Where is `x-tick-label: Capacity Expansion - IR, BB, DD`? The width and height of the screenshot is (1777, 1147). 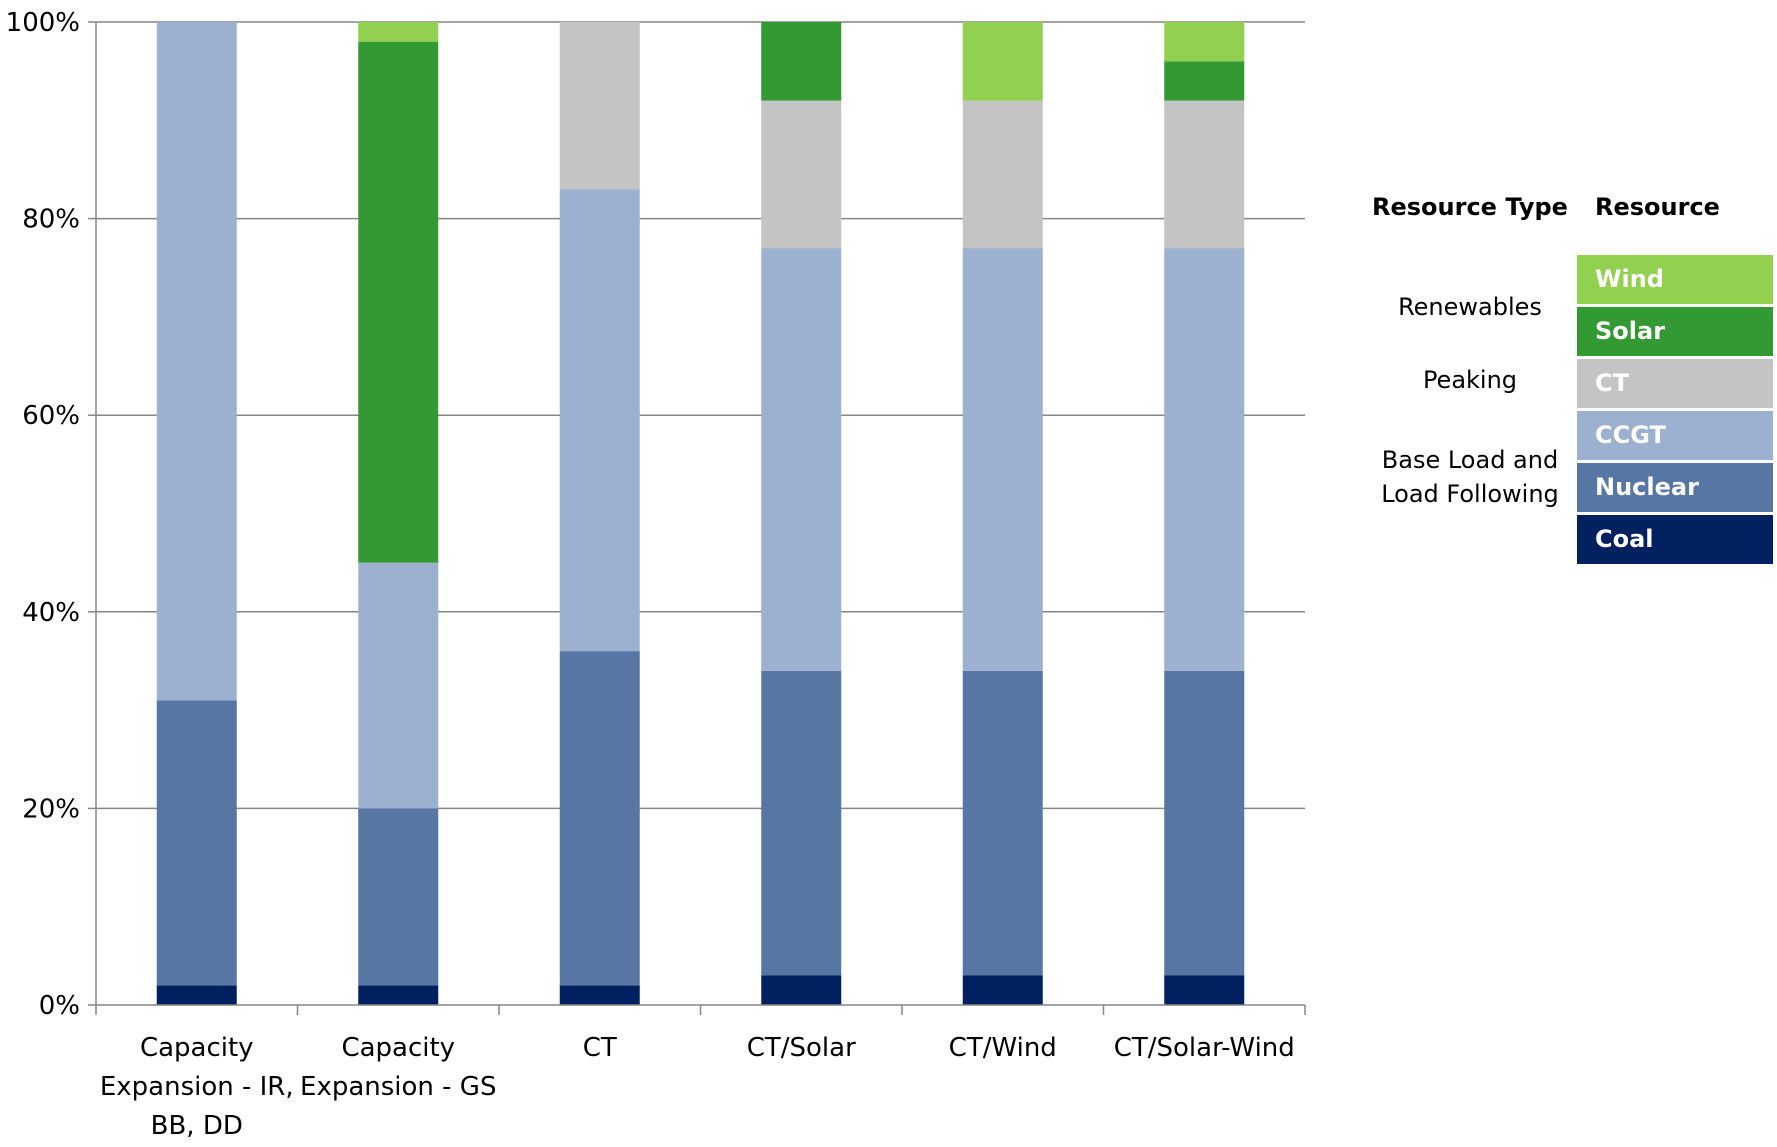
x-tick-label: Capacity Expansion - IR, BB, DD is located at coordinates (197, 1087).